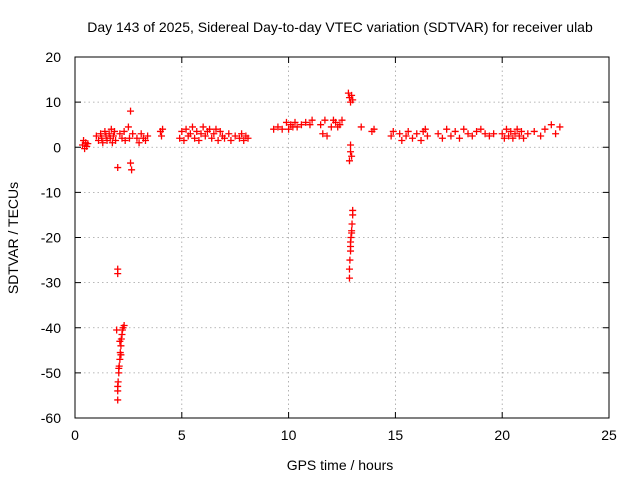  I want to click on y-tick-label: -30, so click(51, 283).